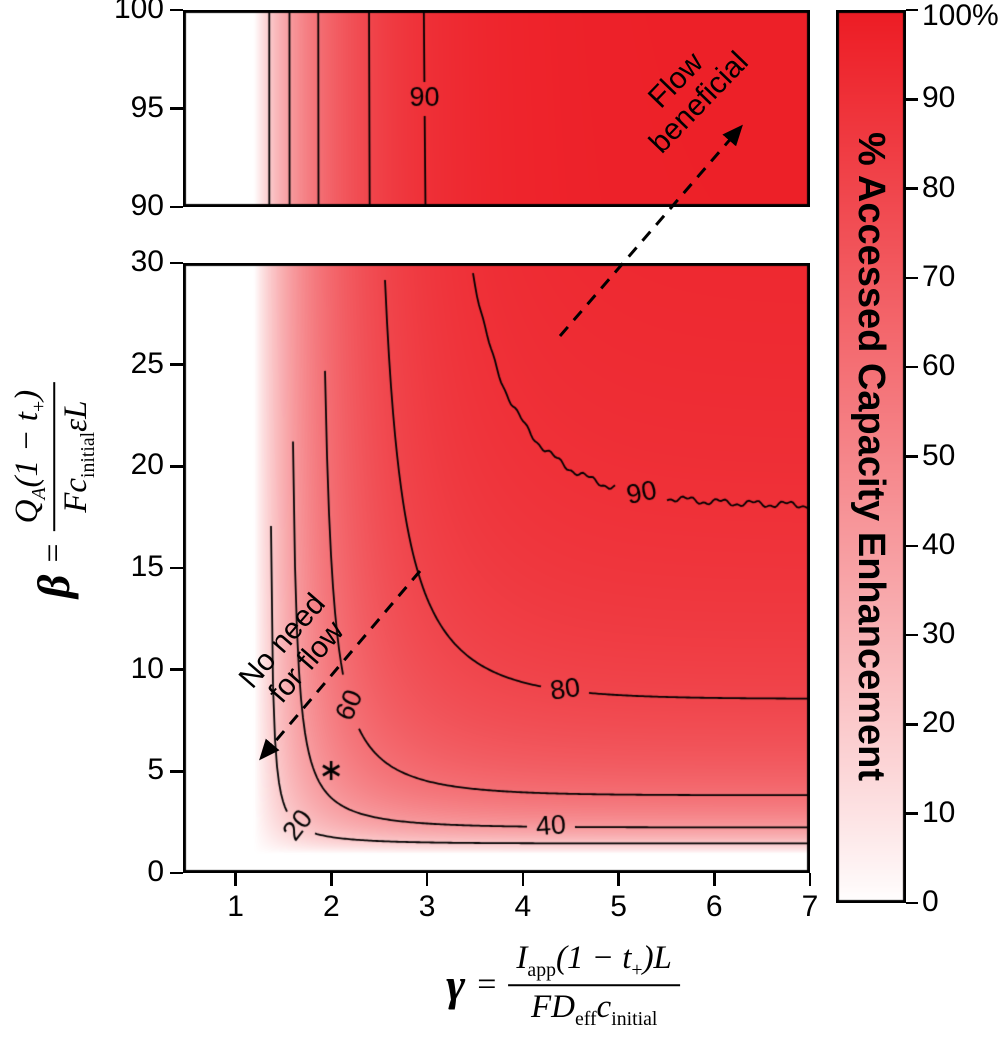 Image resolution: width=1000 pixels, height=1043 pixels. Describe the element at coordinates (235, 906) in the screenshot. I see `x-tick-label: 1` at that location.